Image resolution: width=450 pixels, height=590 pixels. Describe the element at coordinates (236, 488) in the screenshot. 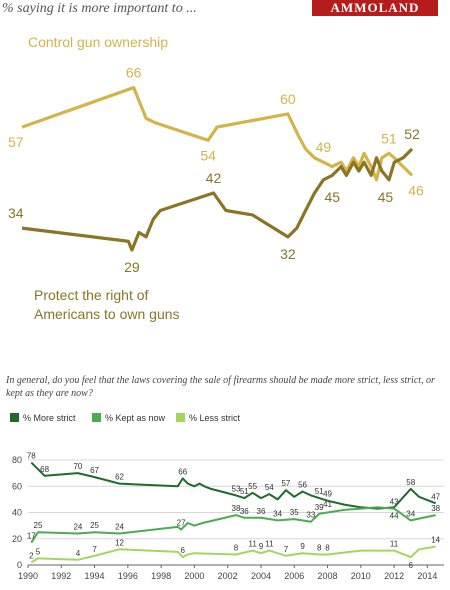

I see `data-label: 53` at that location.